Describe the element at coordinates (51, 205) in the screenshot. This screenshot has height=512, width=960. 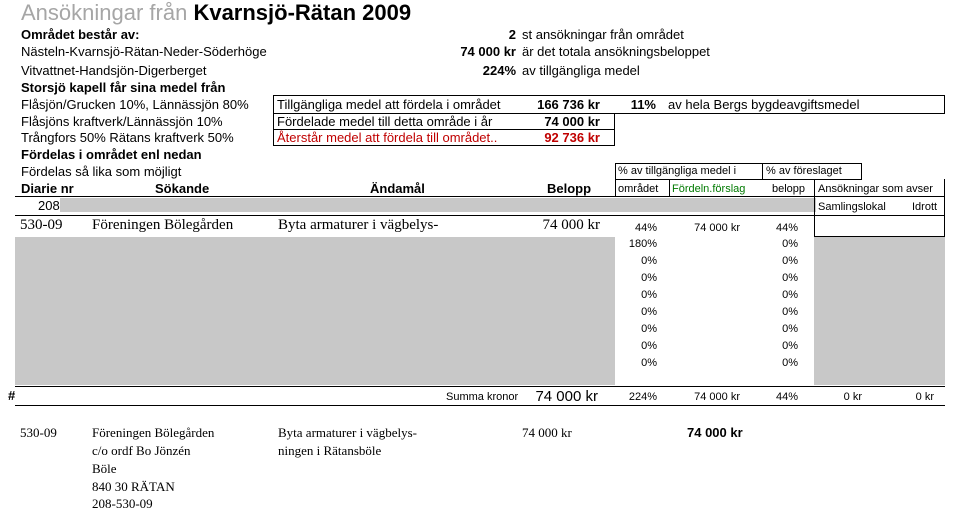
I see `diarie-prefix: 208-` at that location.